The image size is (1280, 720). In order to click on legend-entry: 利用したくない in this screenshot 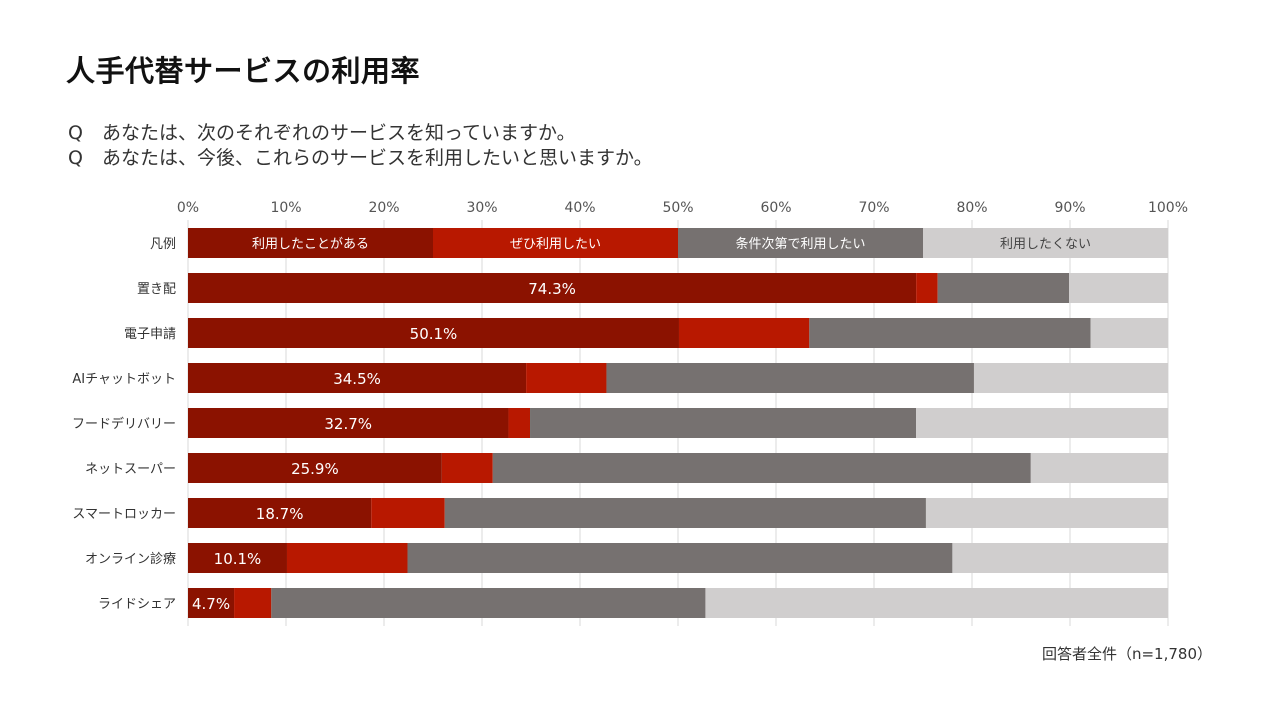, I will do `click(1045, 244)`.